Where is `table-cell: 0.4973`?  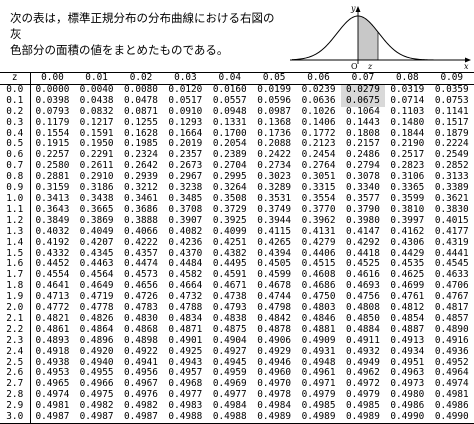
table-cell: 0.4973 is located at coordinates (407, 384).